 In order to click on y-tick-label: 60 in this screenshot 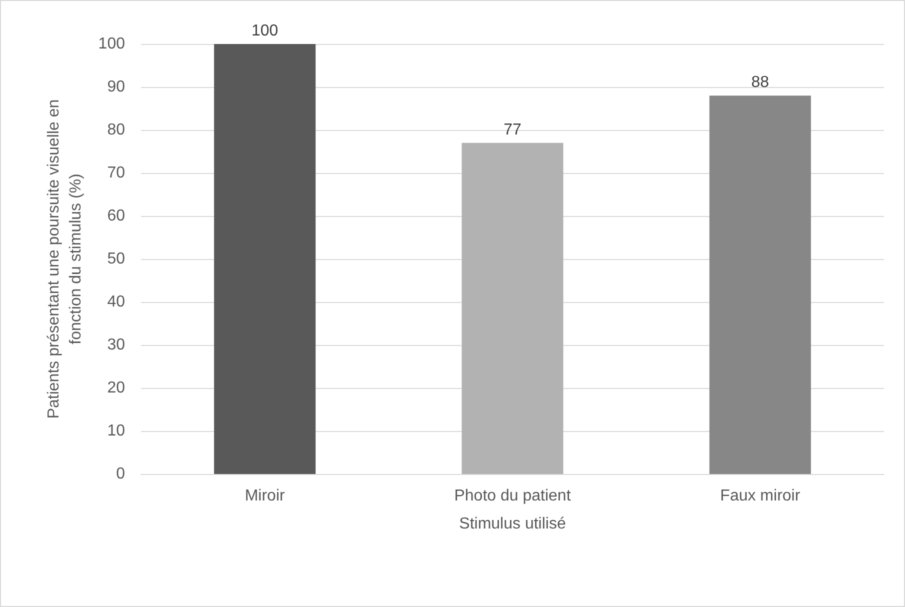, I will do `click(116, 216)`.